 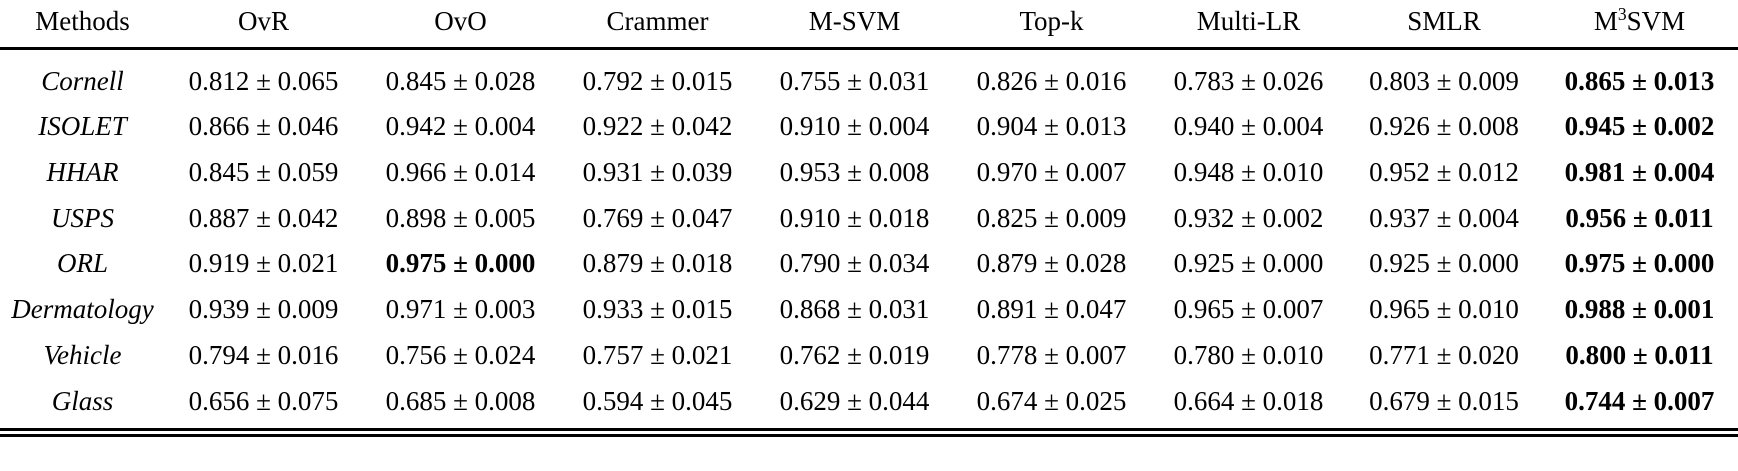 What do you see at coordinates (82, 263) in the screenshot?
I see `dataset-name: ORL` at bounding box center [82, 263].